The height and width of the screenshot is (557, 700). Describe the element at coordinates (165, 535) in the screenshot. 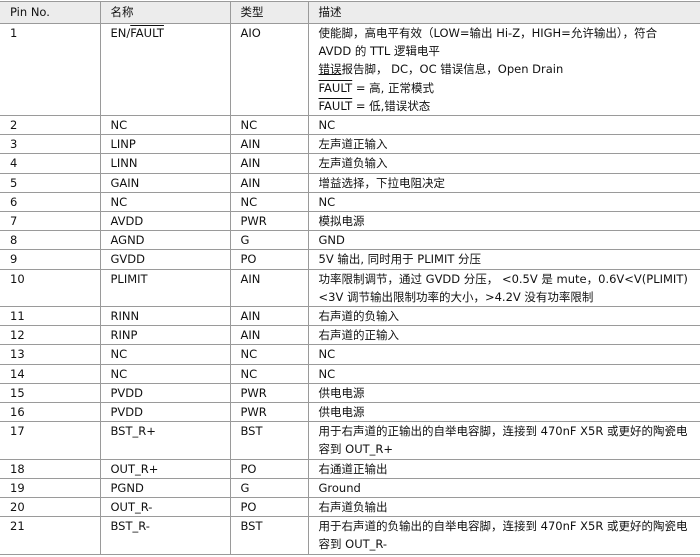

I see `name-cell: BST_R-` at that location.